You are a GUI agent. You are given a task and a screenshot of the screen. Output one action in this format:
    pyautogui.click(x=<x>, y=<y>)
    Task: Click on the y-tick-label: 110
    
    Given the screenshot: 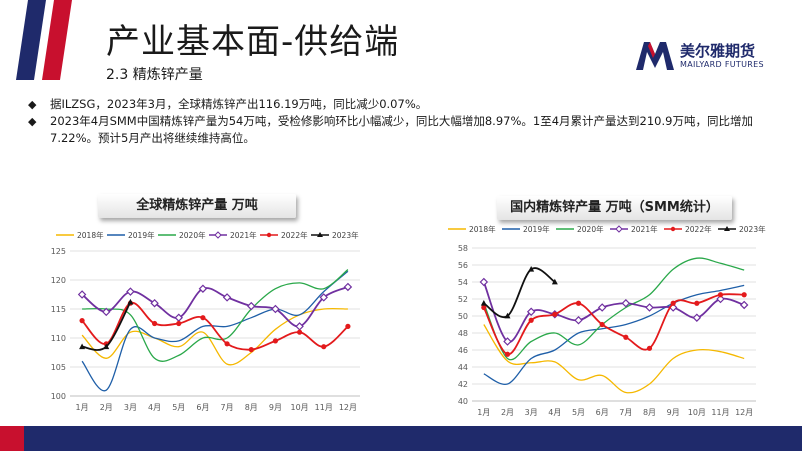 What is the action you would take?
    pyautogui.click(x=58, y=338)
    